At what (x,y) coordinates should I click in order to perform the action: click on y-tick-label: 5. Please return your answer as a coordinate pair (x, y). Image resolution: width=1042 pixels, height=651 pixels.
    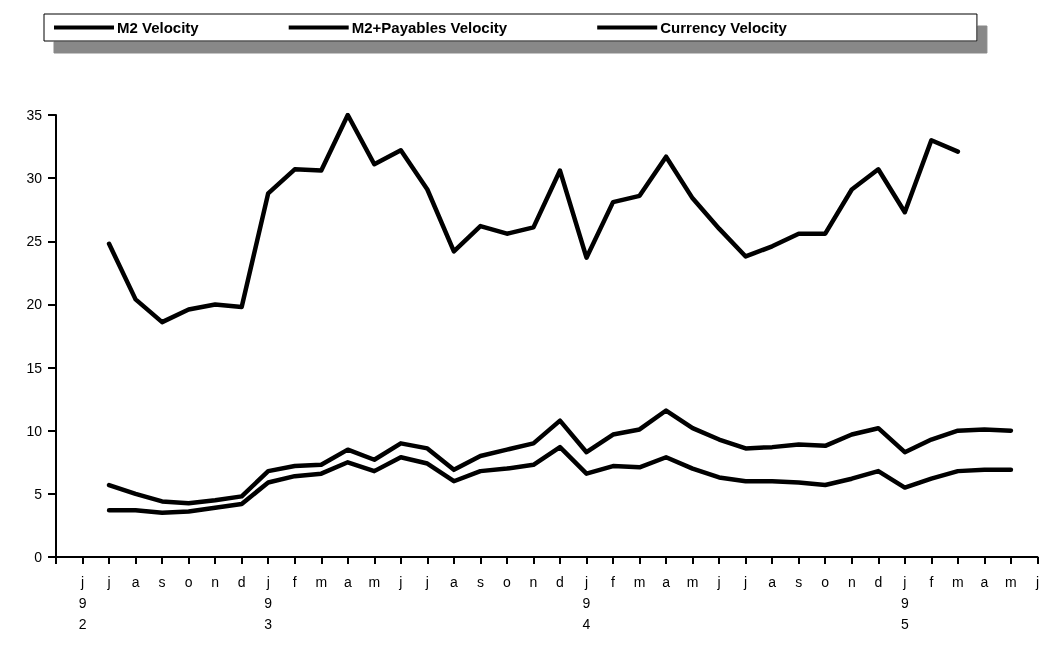
    Looking at the image, I should click on (38, 493).